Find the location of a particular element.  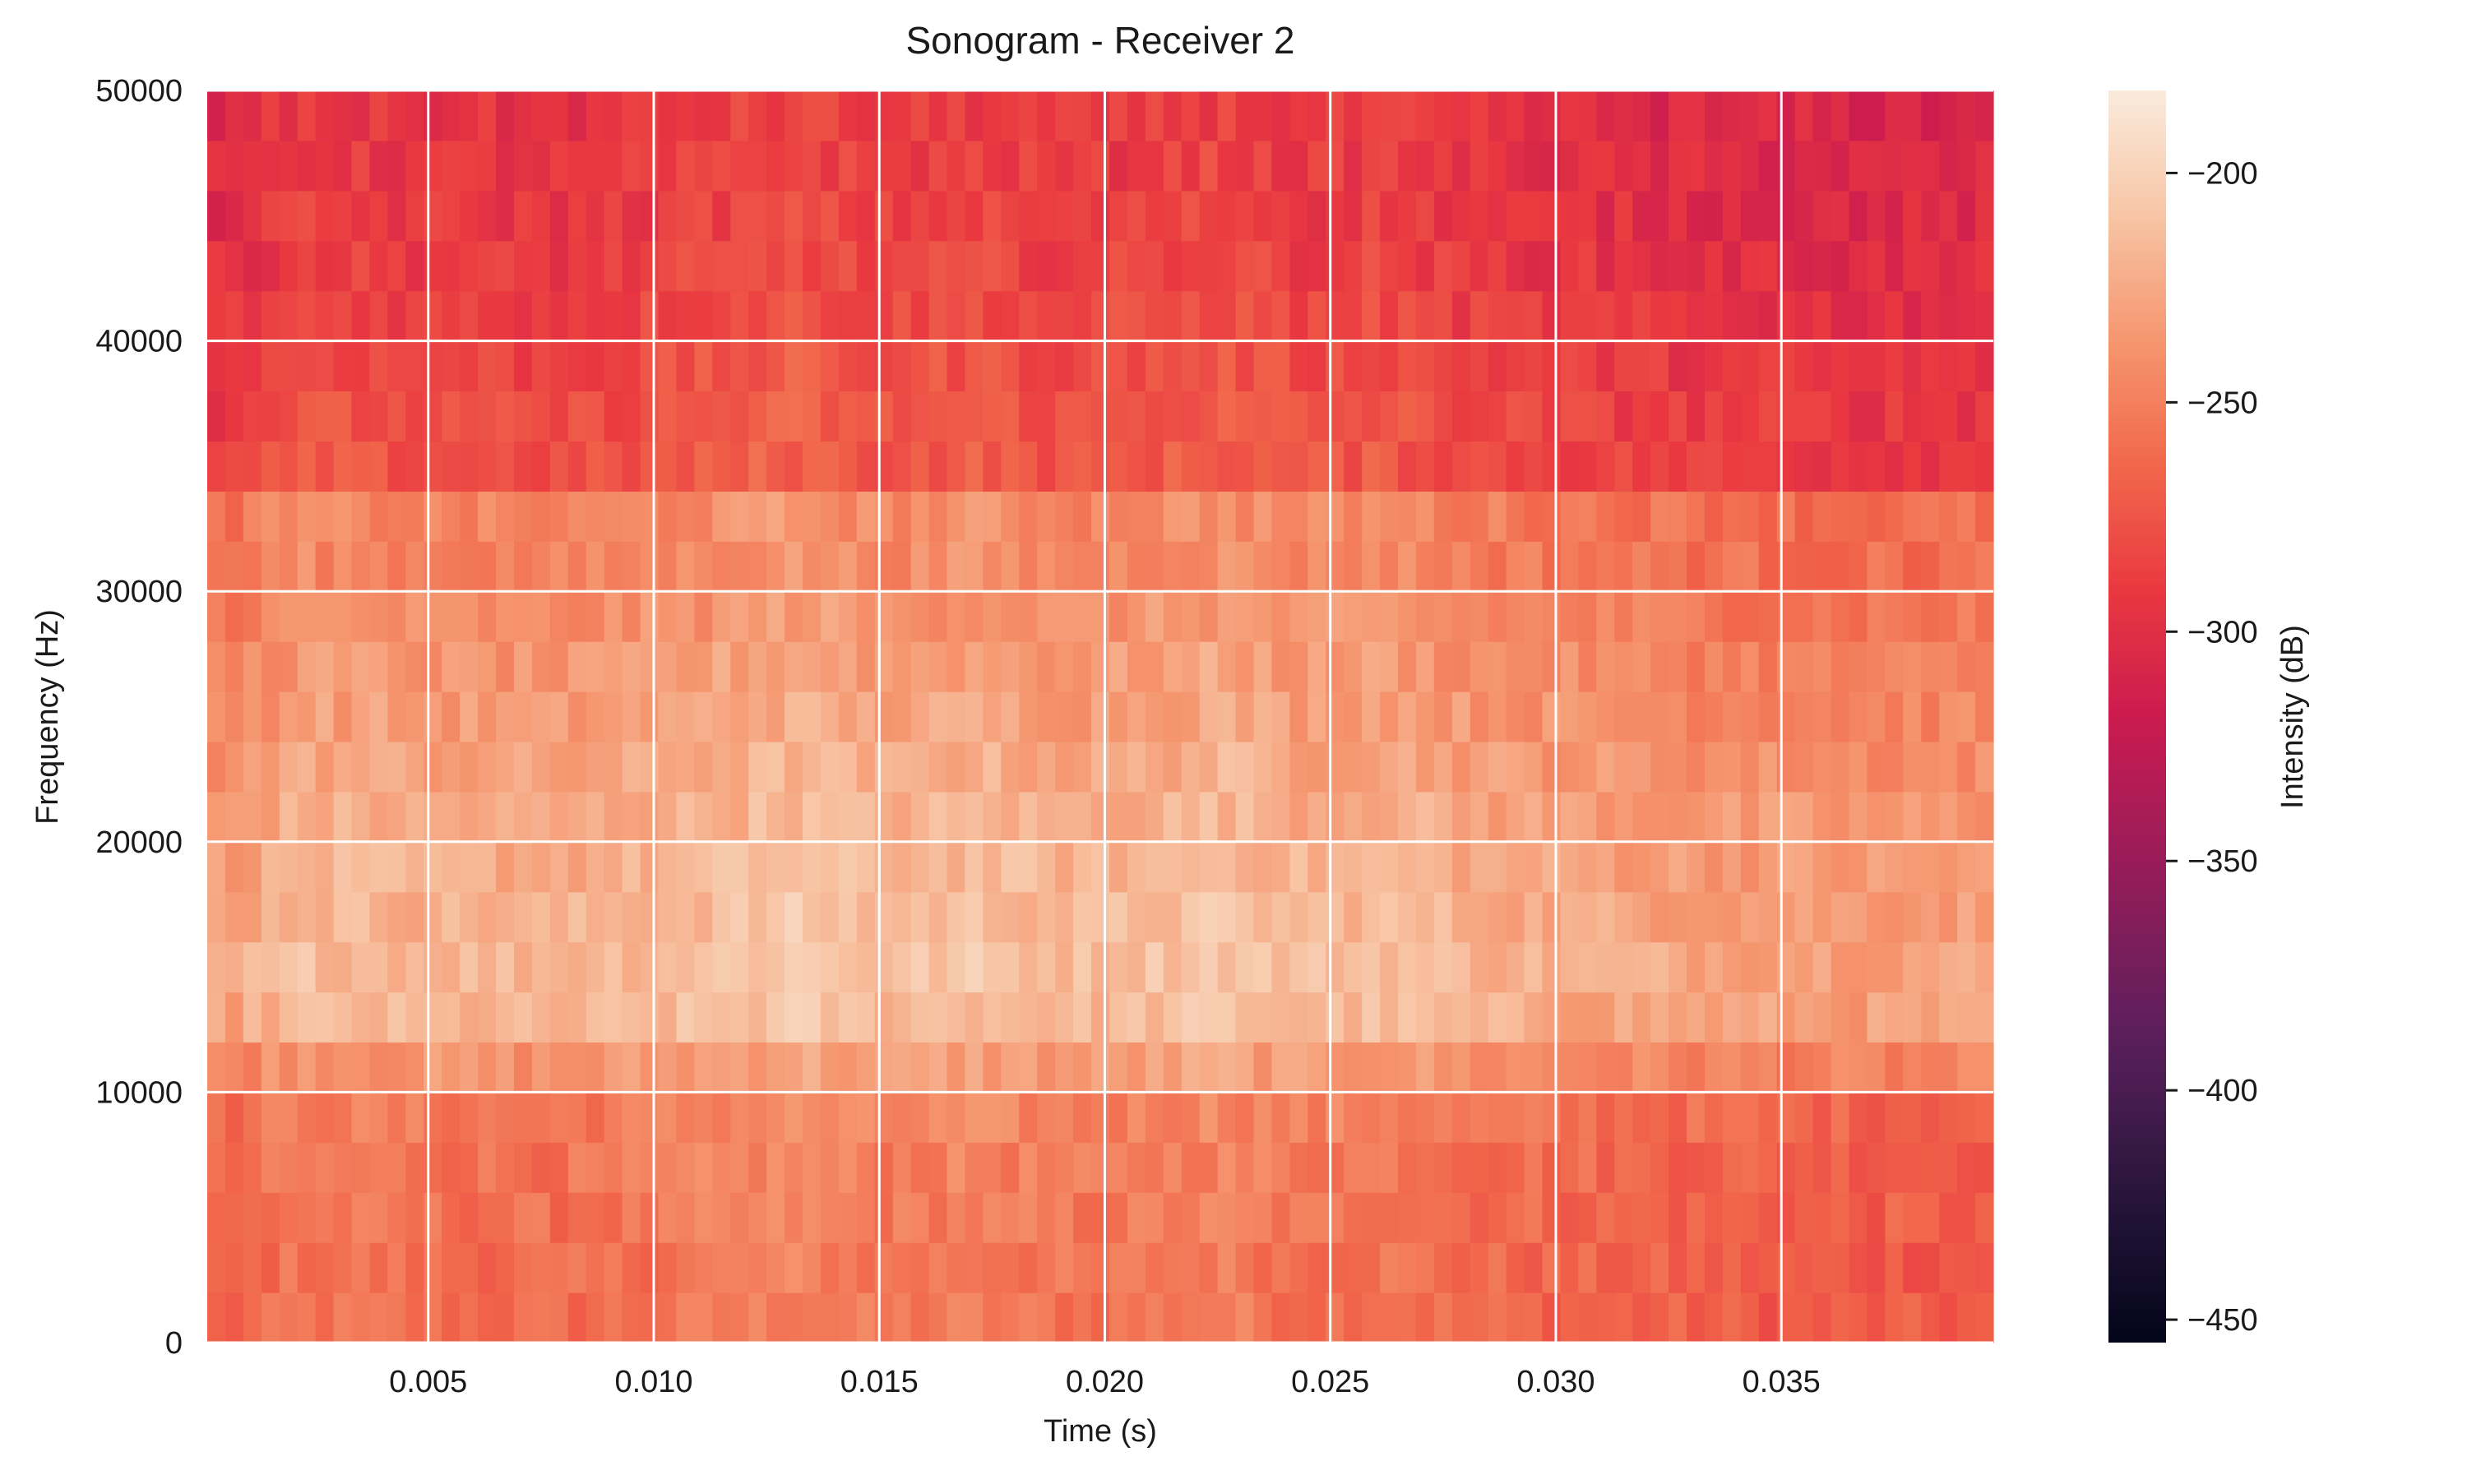

colorbar-tick-label: −450 is located at coordinates (2222, 1320).